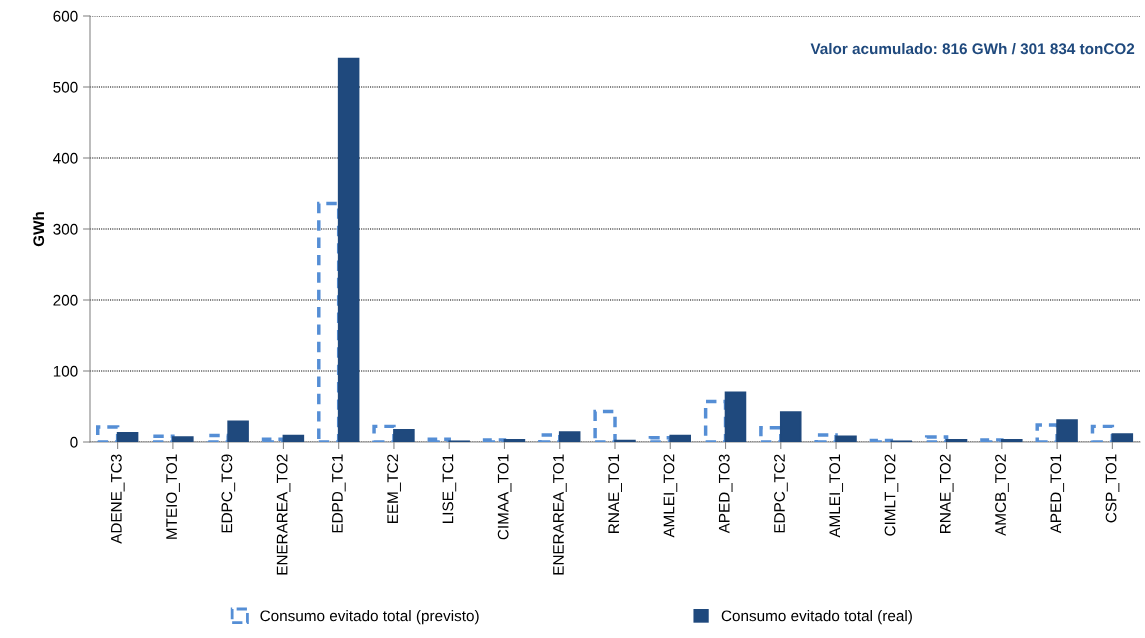 The width and height of the screenshot is (1145, 638). I want to click on x-tick-label: CSP_TO1, so click(1112, 488).